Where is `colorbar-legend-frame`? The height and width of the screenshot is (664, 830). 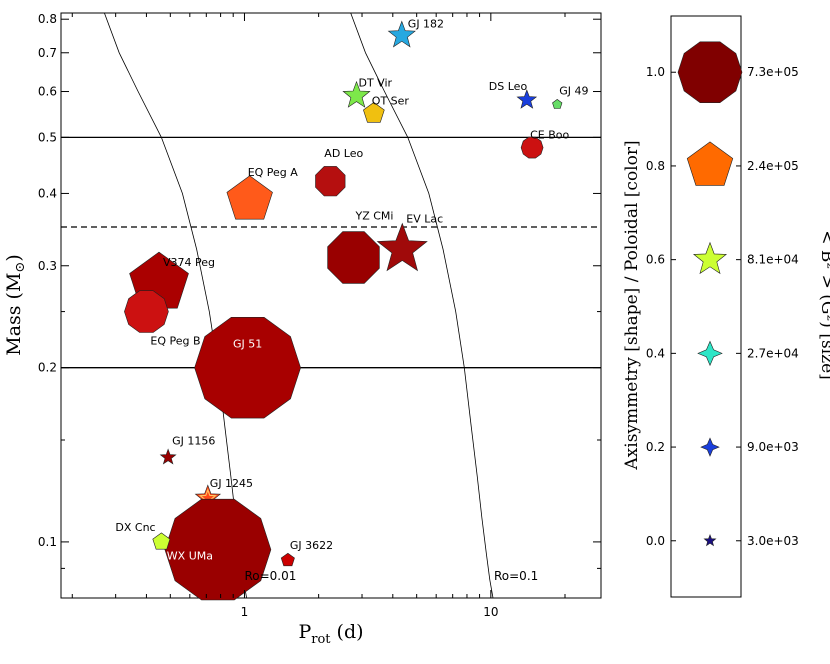
colorbar-legend-frame is located at coordinates (706, 306).